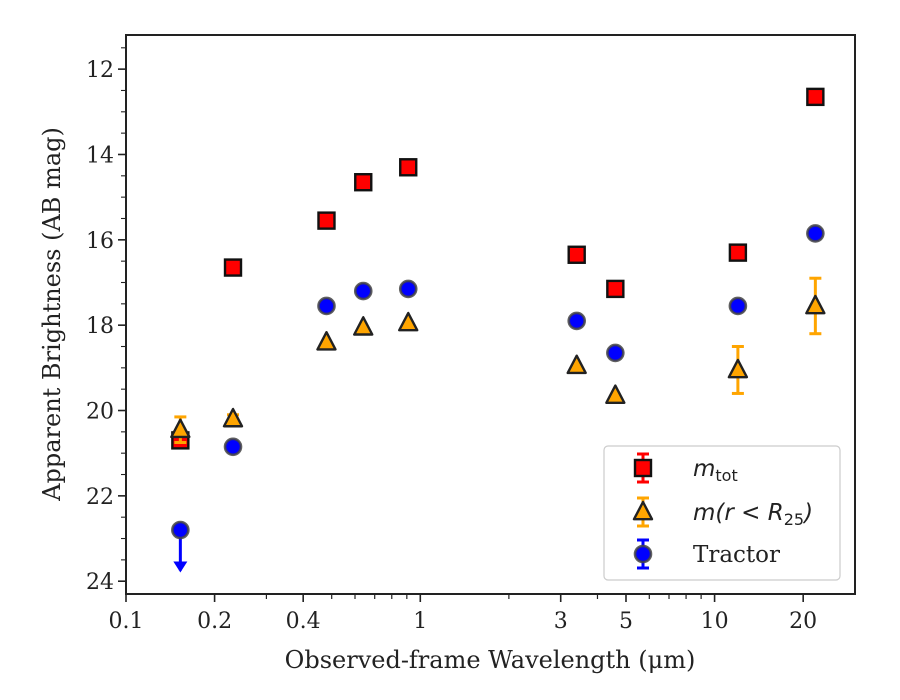  I want to click on y-tick-label: 16, so click(100, 241).